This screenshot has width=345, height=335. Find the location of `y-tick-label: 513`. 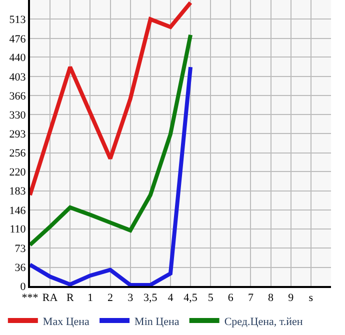

y-tick-label: 513 is located at coordinates (17, 20).